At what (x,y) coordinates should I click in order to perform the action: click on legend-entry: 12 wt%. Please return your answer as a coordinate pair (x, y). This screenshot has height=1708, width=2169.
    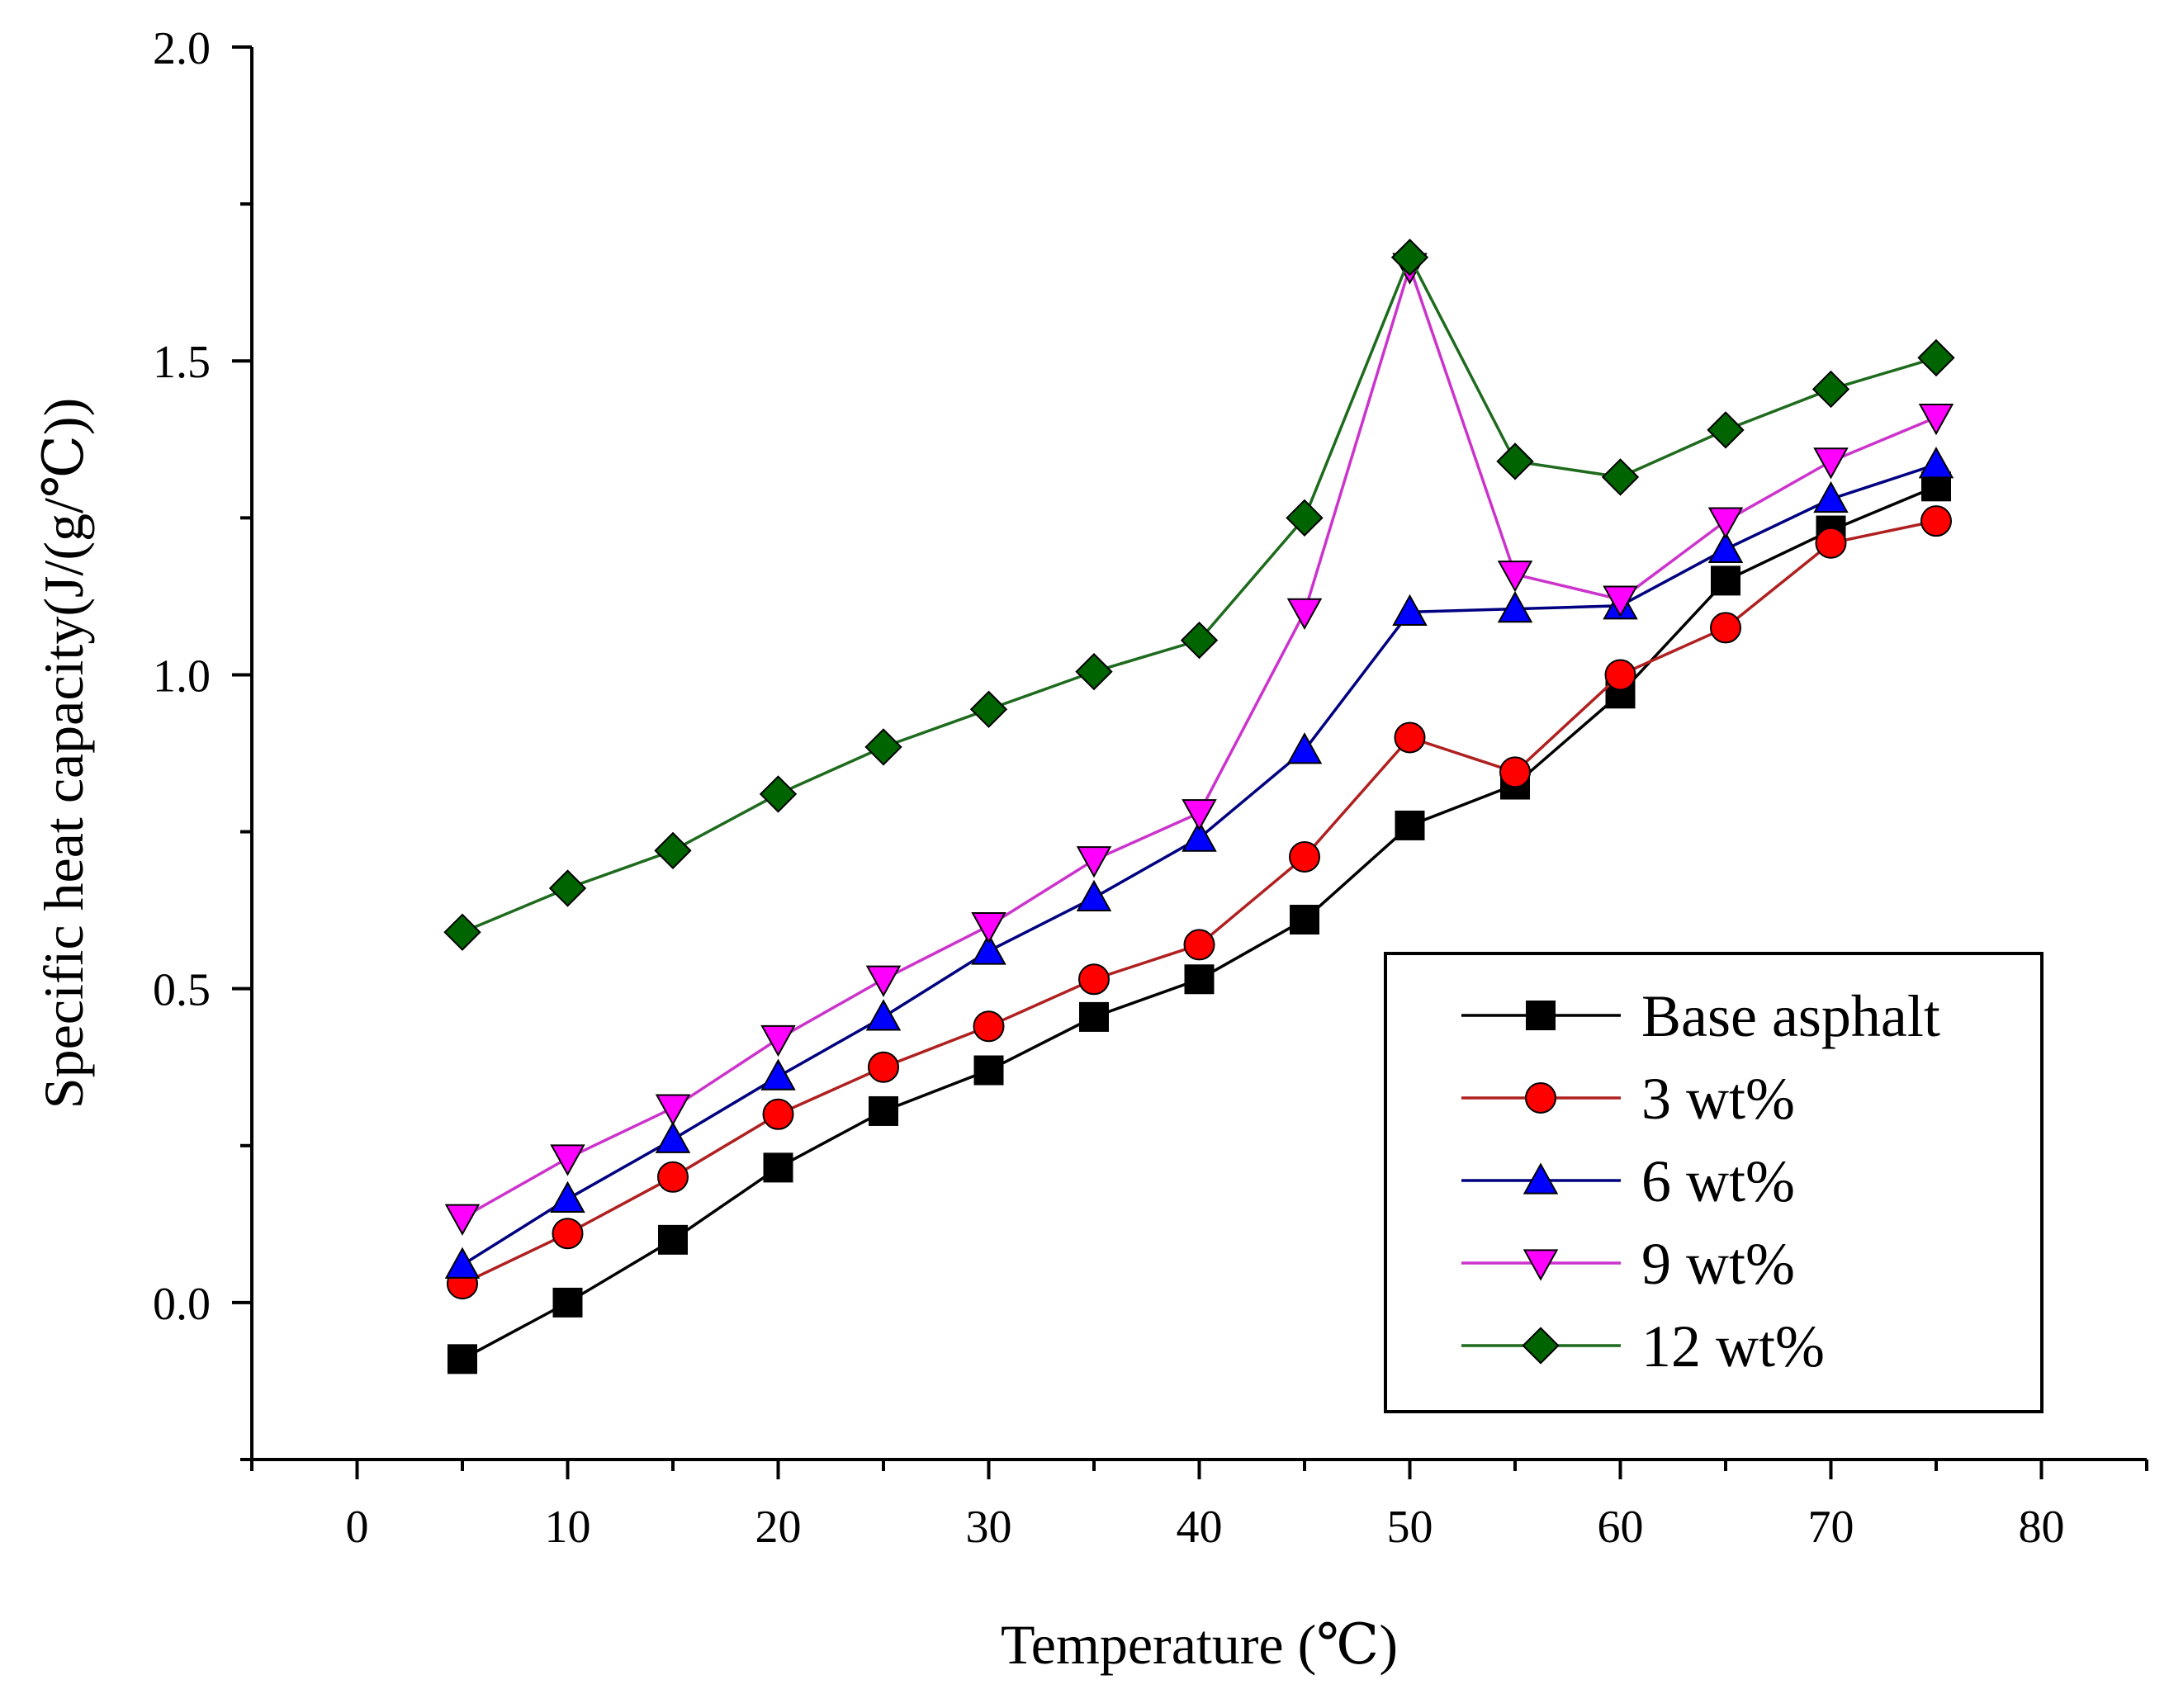
    Looking at the image, I should click on (1643, 1346).